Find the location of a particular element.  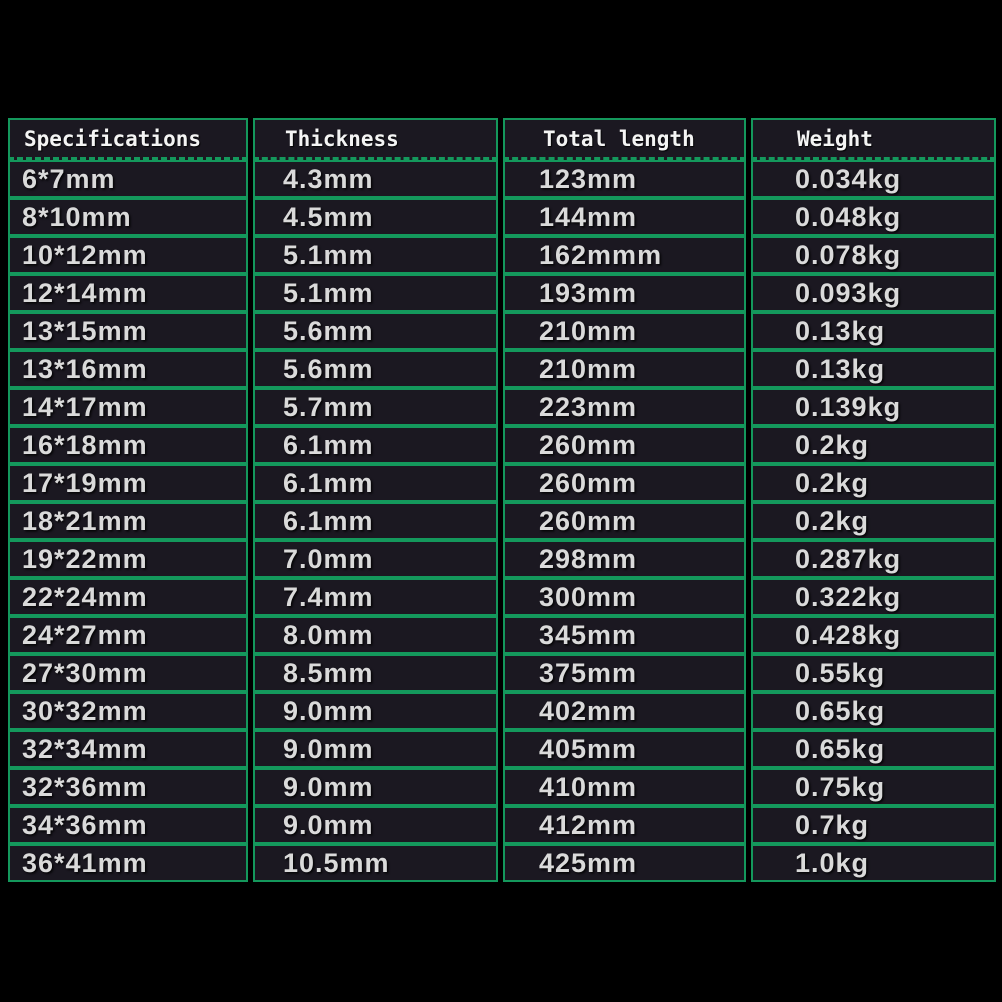

table-cell: 6*7mm is located at coordinates (128, 179).